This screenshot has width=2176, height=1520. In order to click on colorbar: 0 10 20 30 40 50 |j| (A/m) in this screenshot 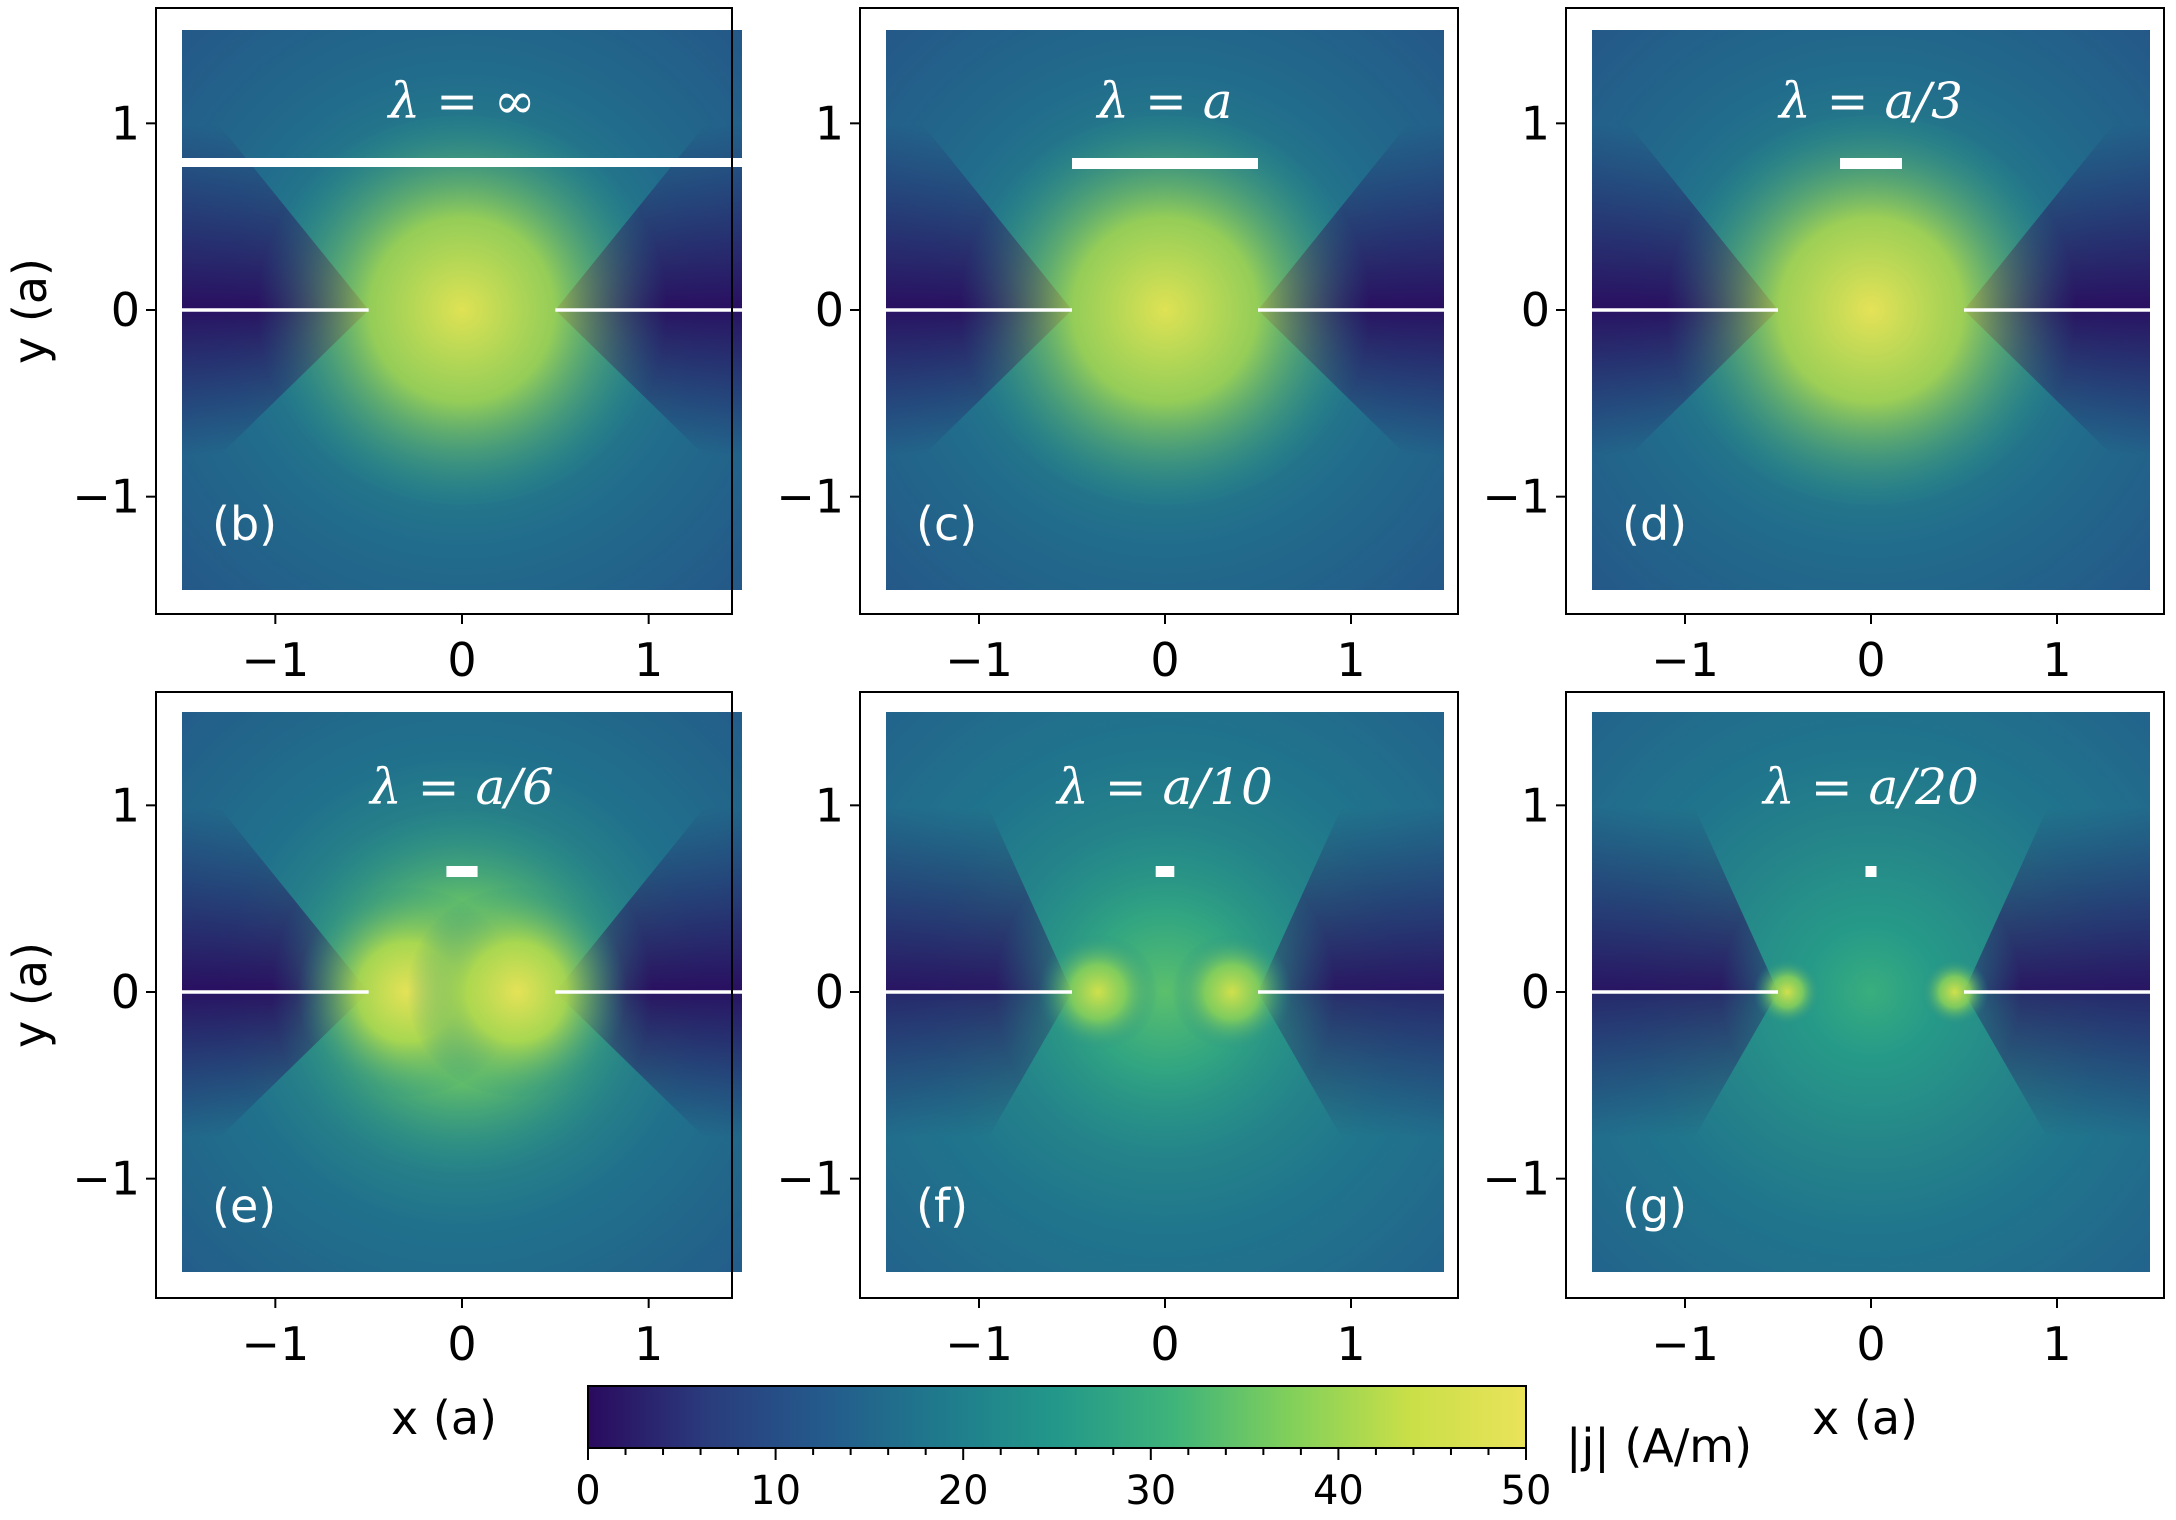, I will do `click(1163, 1449)`.